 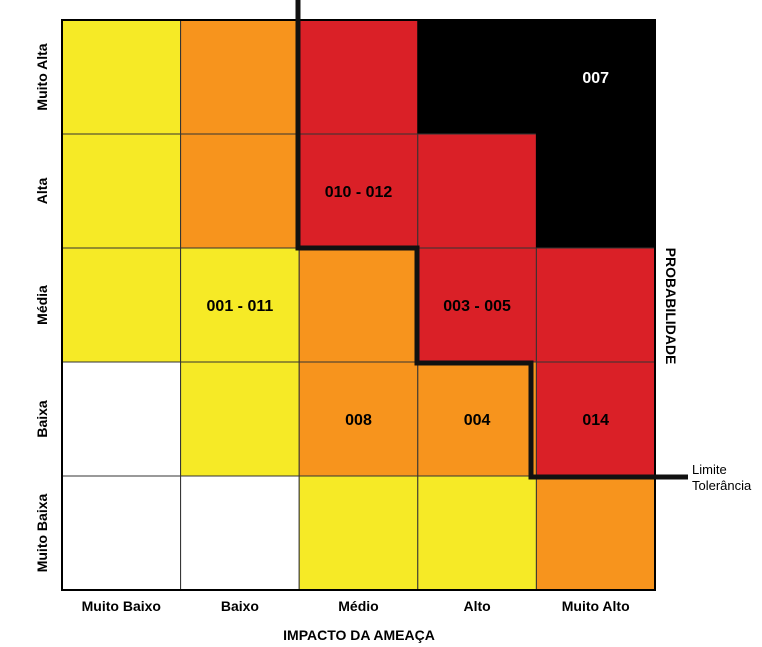 I want to click on tolerance-label-line1: Limite, so click(x=709, y=469).